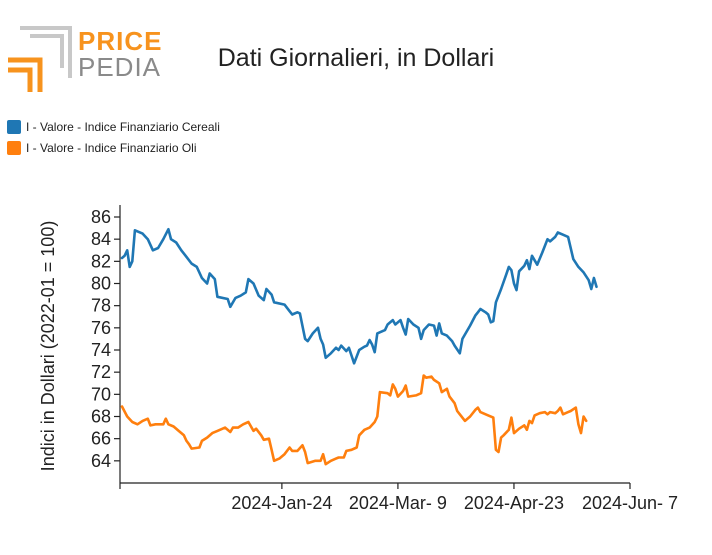  I want to click on y-tick-label: 68, so click(101, 417).